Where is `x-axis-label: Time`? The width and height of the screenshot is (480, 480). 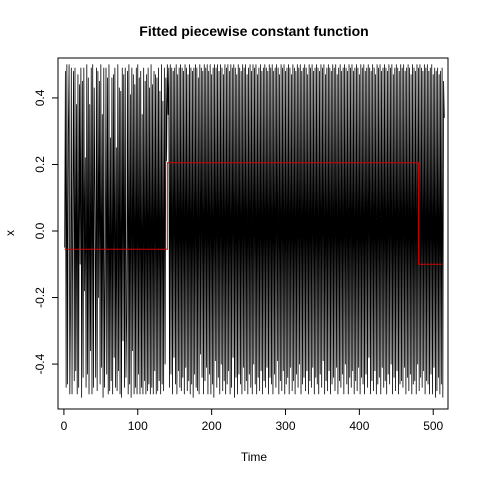
x-axis-label: Time is located at coordinates (254, 457).